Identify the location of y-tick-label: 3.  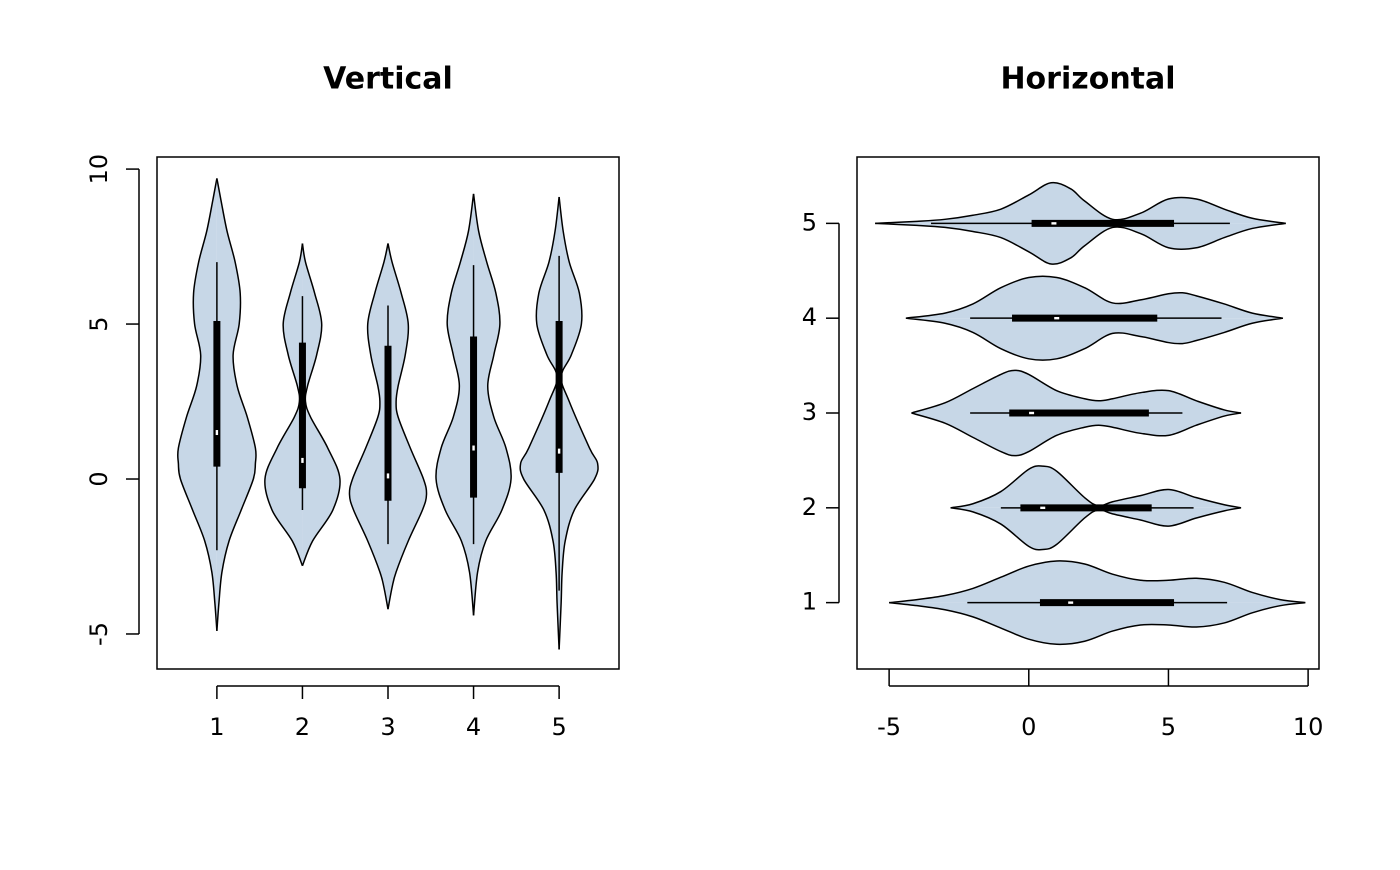
(809, 412).